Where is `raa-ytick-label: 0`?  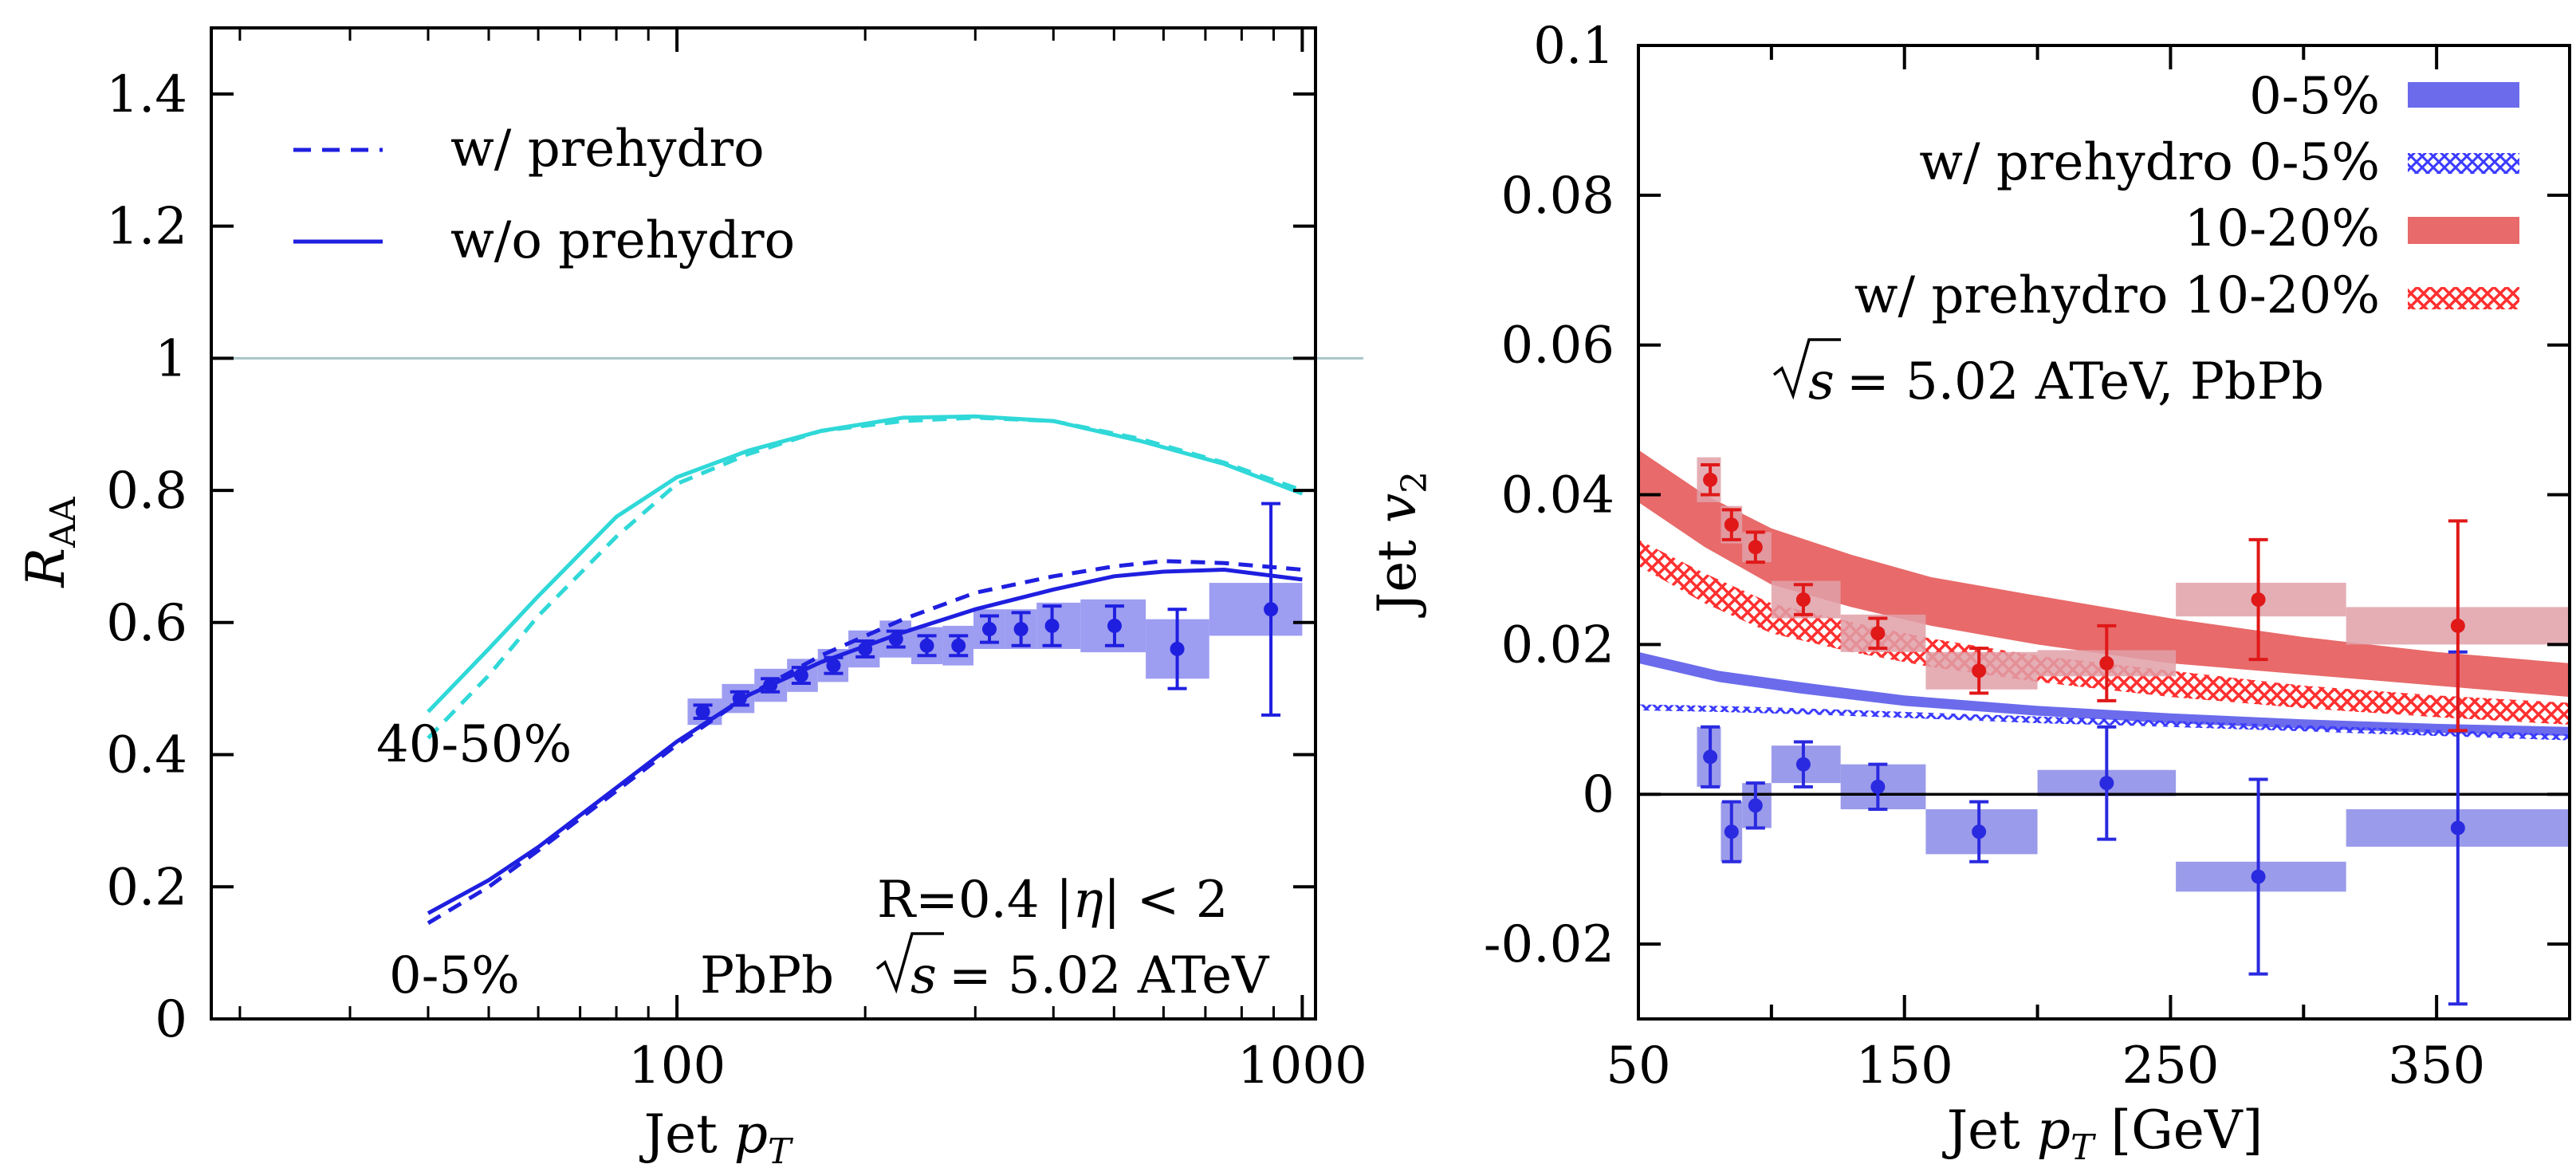 raa-ytick-label: 0 is located at coordinates (171, 1019).